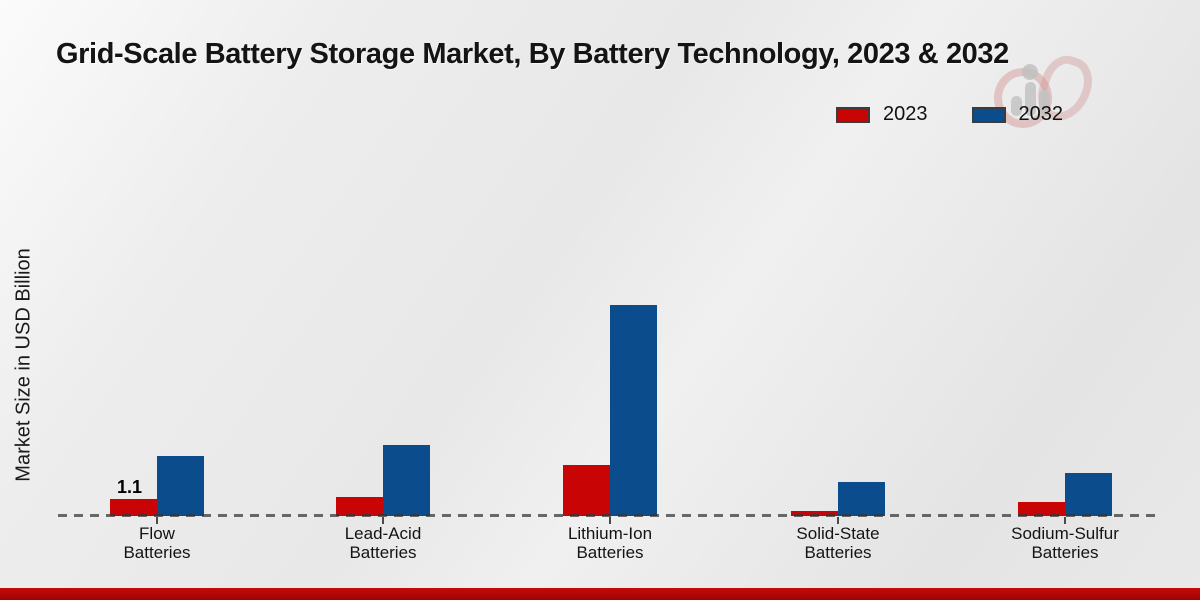 The width and height of the screenshot is (1200, 600). What do you see at coordinates (610, 543) in the screenshot?
I see `category-label: Lithium-Ion Batteries` at bounding box center [610, 543].